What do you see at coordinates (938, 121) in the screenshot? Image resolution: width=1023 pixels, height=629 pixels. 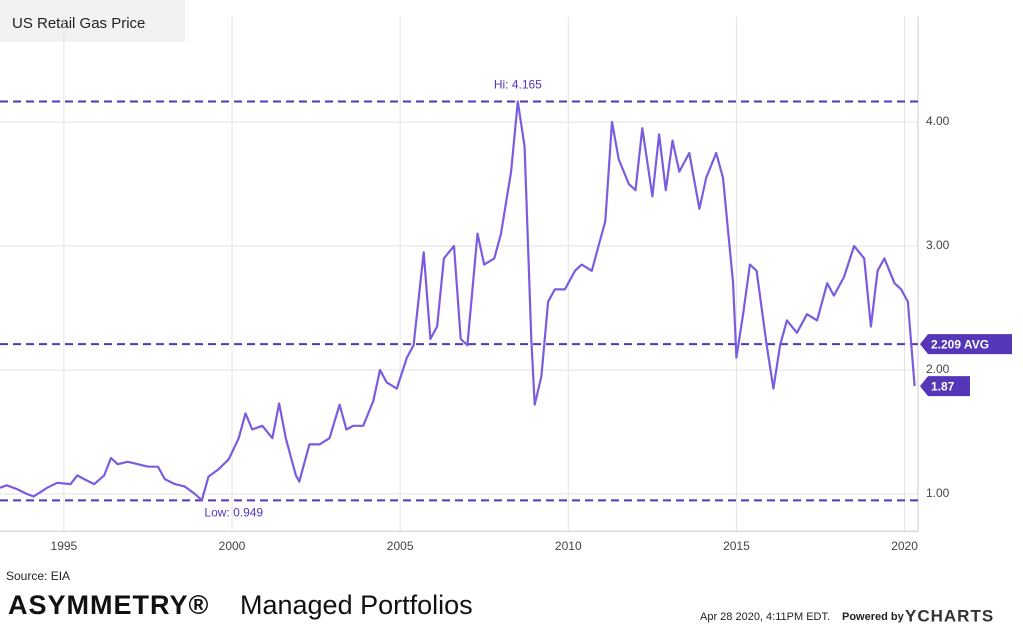 I see `y-tick-label: 4.00` at bounding box center [938, 121].